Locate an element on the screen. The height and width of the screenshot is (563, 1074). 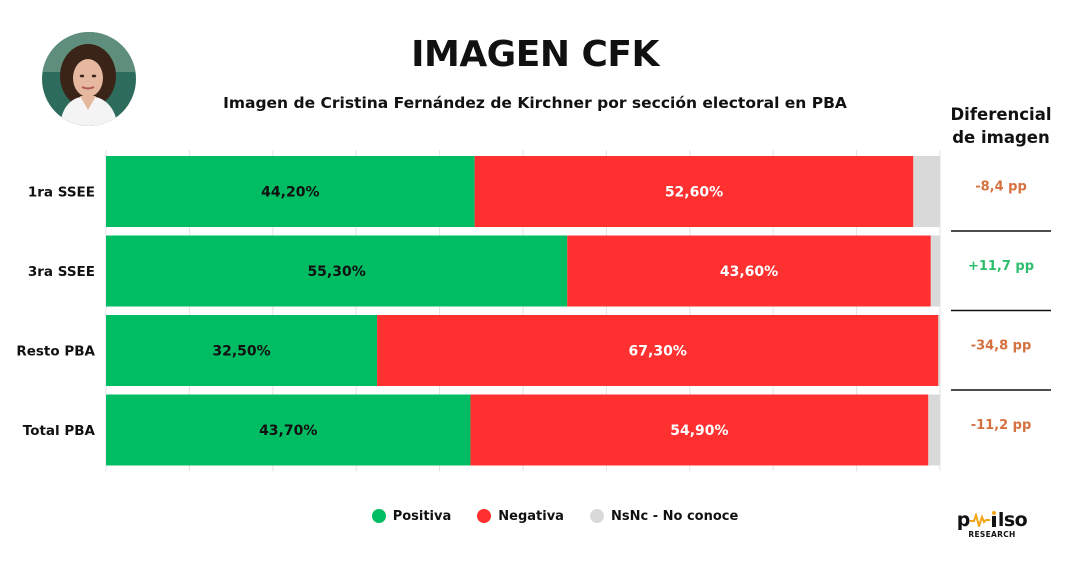
logo-wordmark: p lso is located at coordinates (992, 520).